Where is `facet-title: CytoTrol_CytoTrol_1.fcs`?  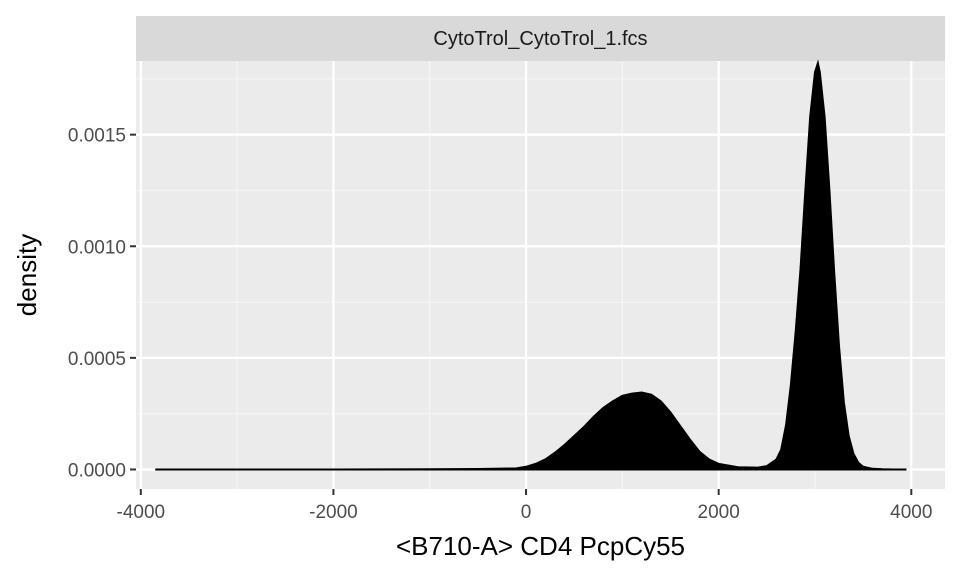 facet-title: CytoTrol_CytoTrol_1.fcs is located at coordinates (540, 39).